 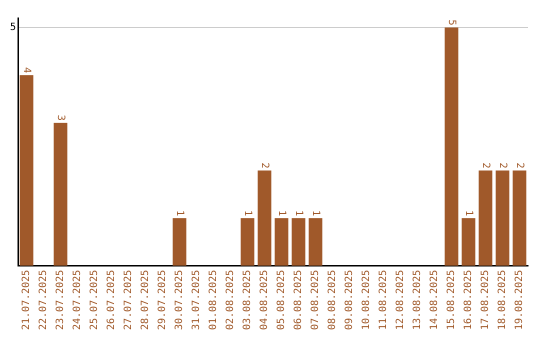 What do you see at coordinates (502, 300) in the screenshot?
I see `x-tick-label: 18.08.2025` at bounding box center [502, 300].